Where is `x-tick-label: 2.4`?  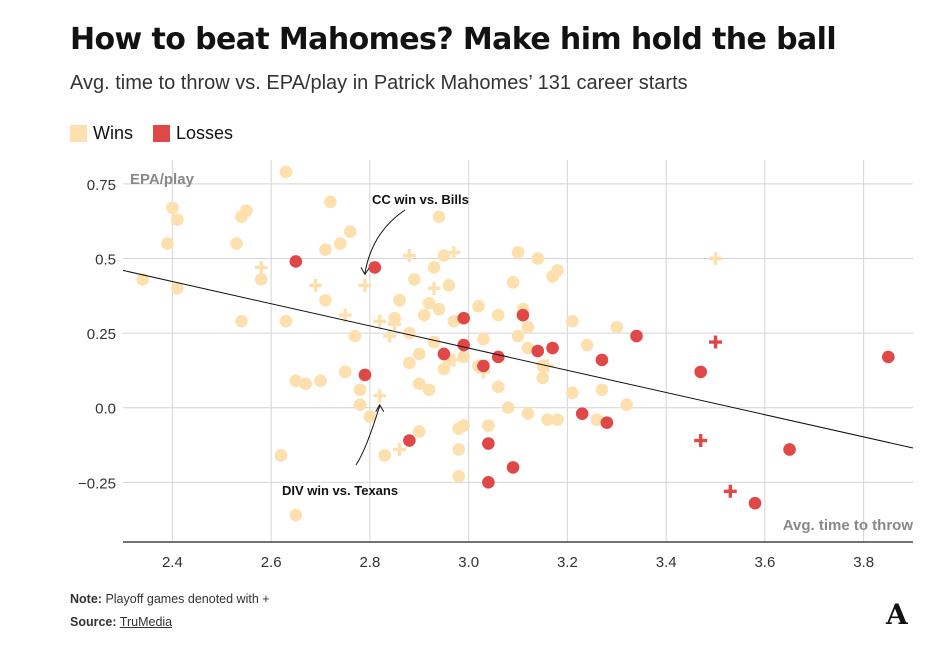 x-tick-label: 2.4 is located at coordinates (172, 562).